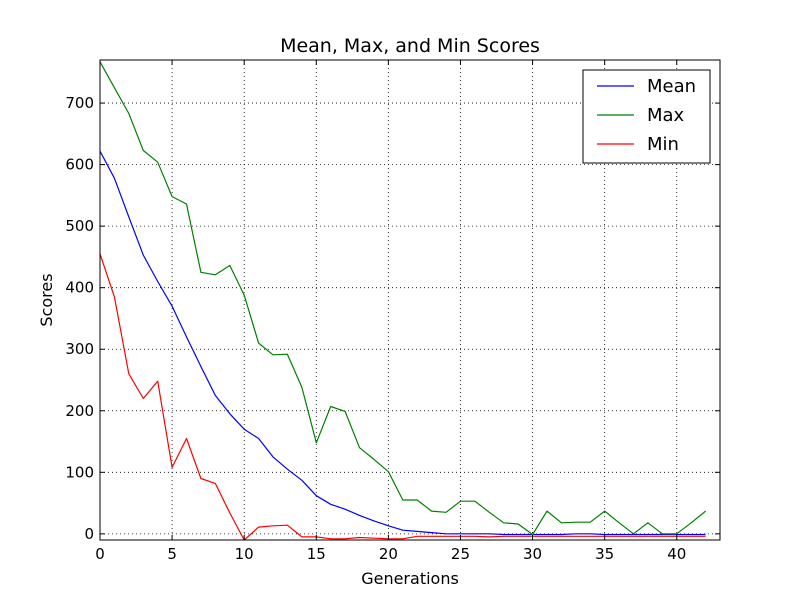 Image resolution: width=800 pixels, height=600 pixels. Describe the element at coordinates (663, 144) in the screenshot. I see `legend-label-min: Min` at that location.